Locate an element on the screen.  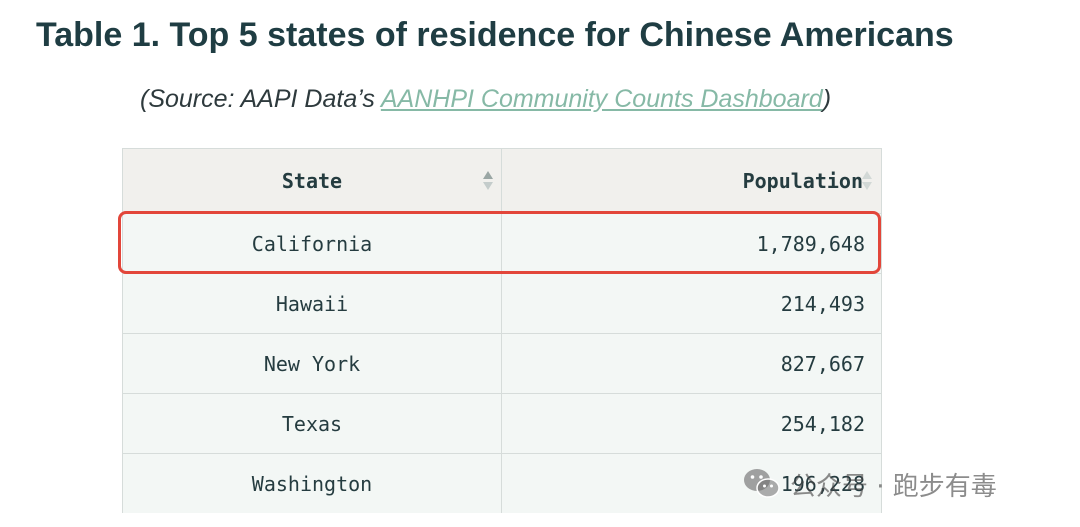
state-cell: New York is located at coordinates (312, 363).